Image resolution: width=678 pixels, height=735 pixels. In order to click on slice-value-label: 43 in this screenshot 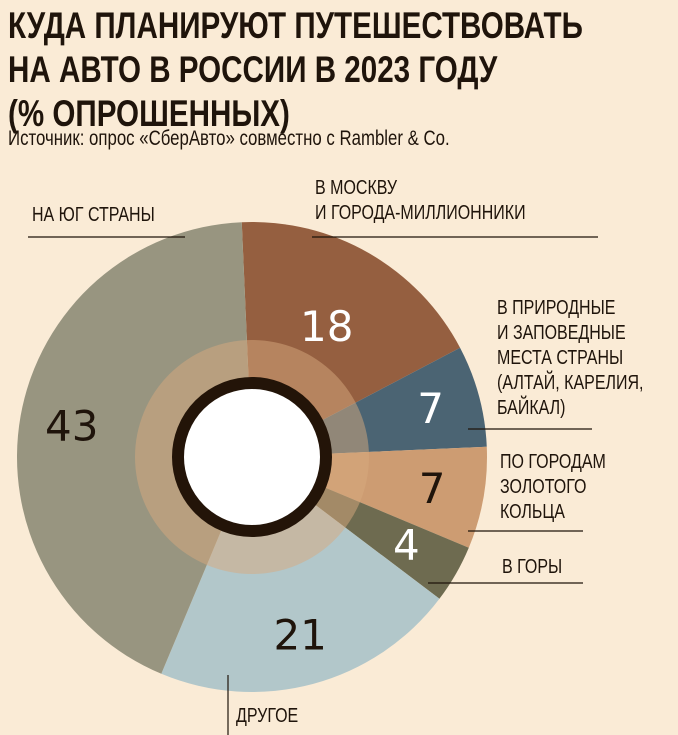, I will do `click(71, 425)`.